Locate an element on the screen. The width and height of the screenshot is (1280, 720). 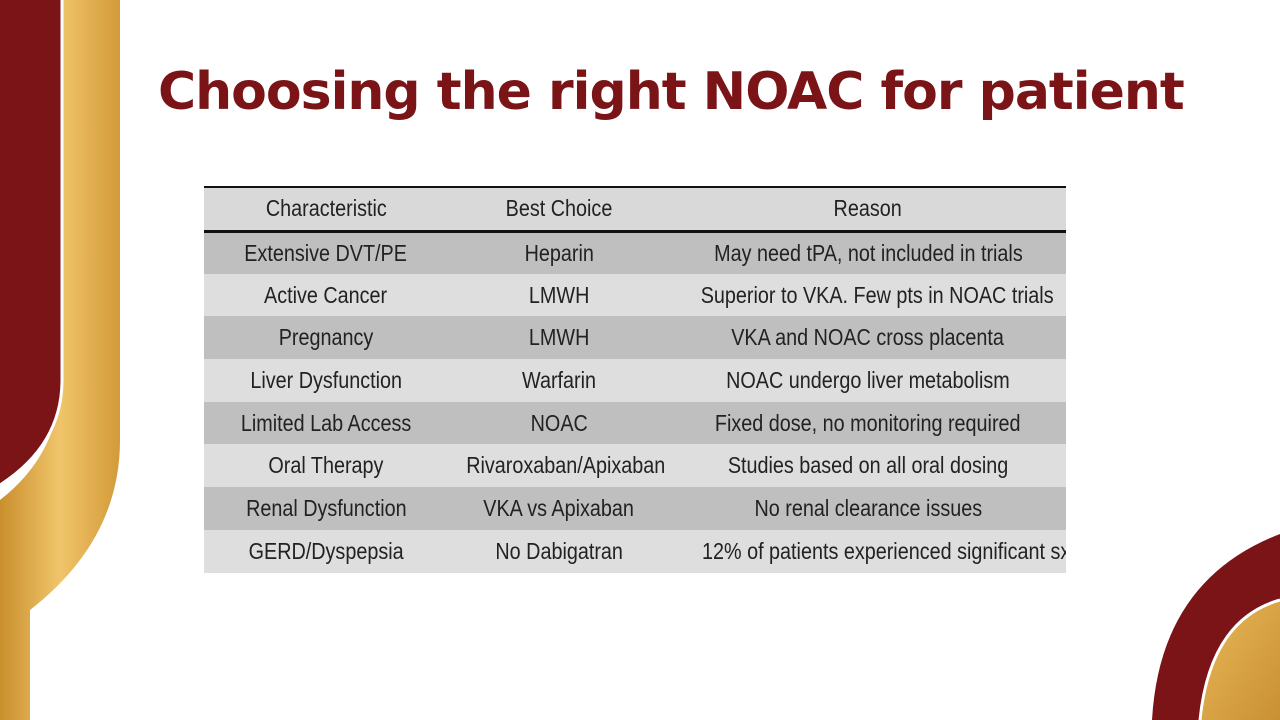
table-header-row: Characteristic Best Choice Reason is located at coordinates (635, 209).